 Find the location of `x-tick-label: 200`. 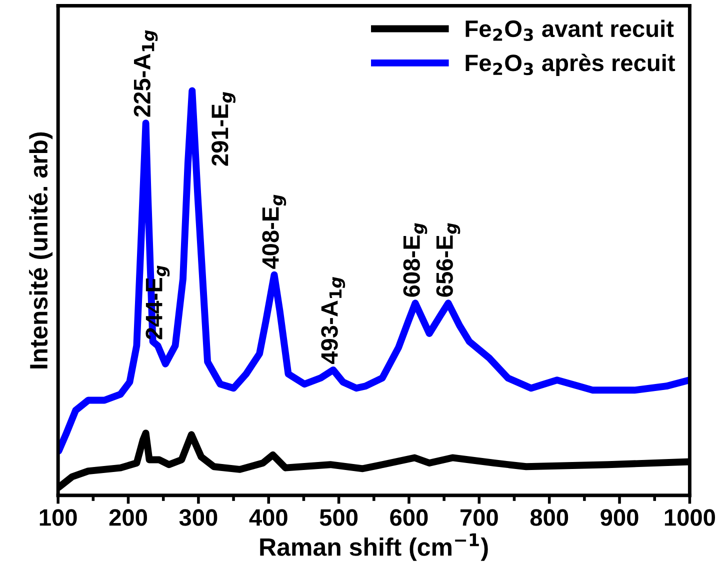

x-tick-label: 200 is located at coordinates (128, 517).